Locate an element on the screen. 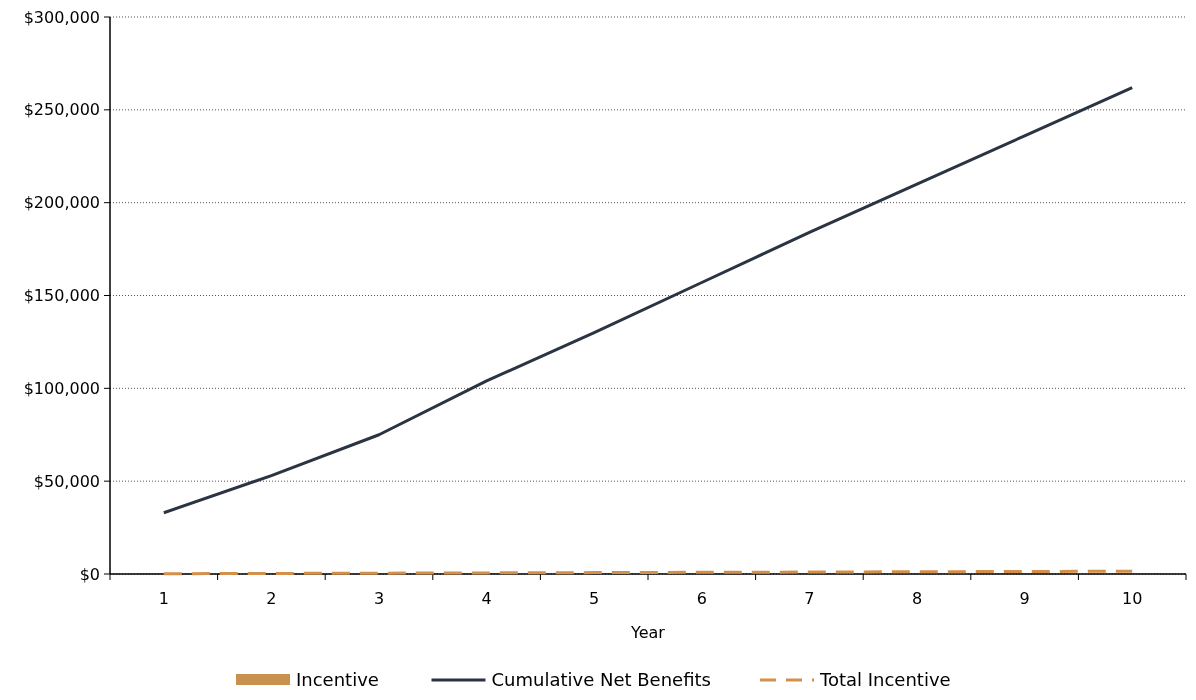 The image size is (1196, 700). x-tick-label: 6 is located at coordinates (701, 598).